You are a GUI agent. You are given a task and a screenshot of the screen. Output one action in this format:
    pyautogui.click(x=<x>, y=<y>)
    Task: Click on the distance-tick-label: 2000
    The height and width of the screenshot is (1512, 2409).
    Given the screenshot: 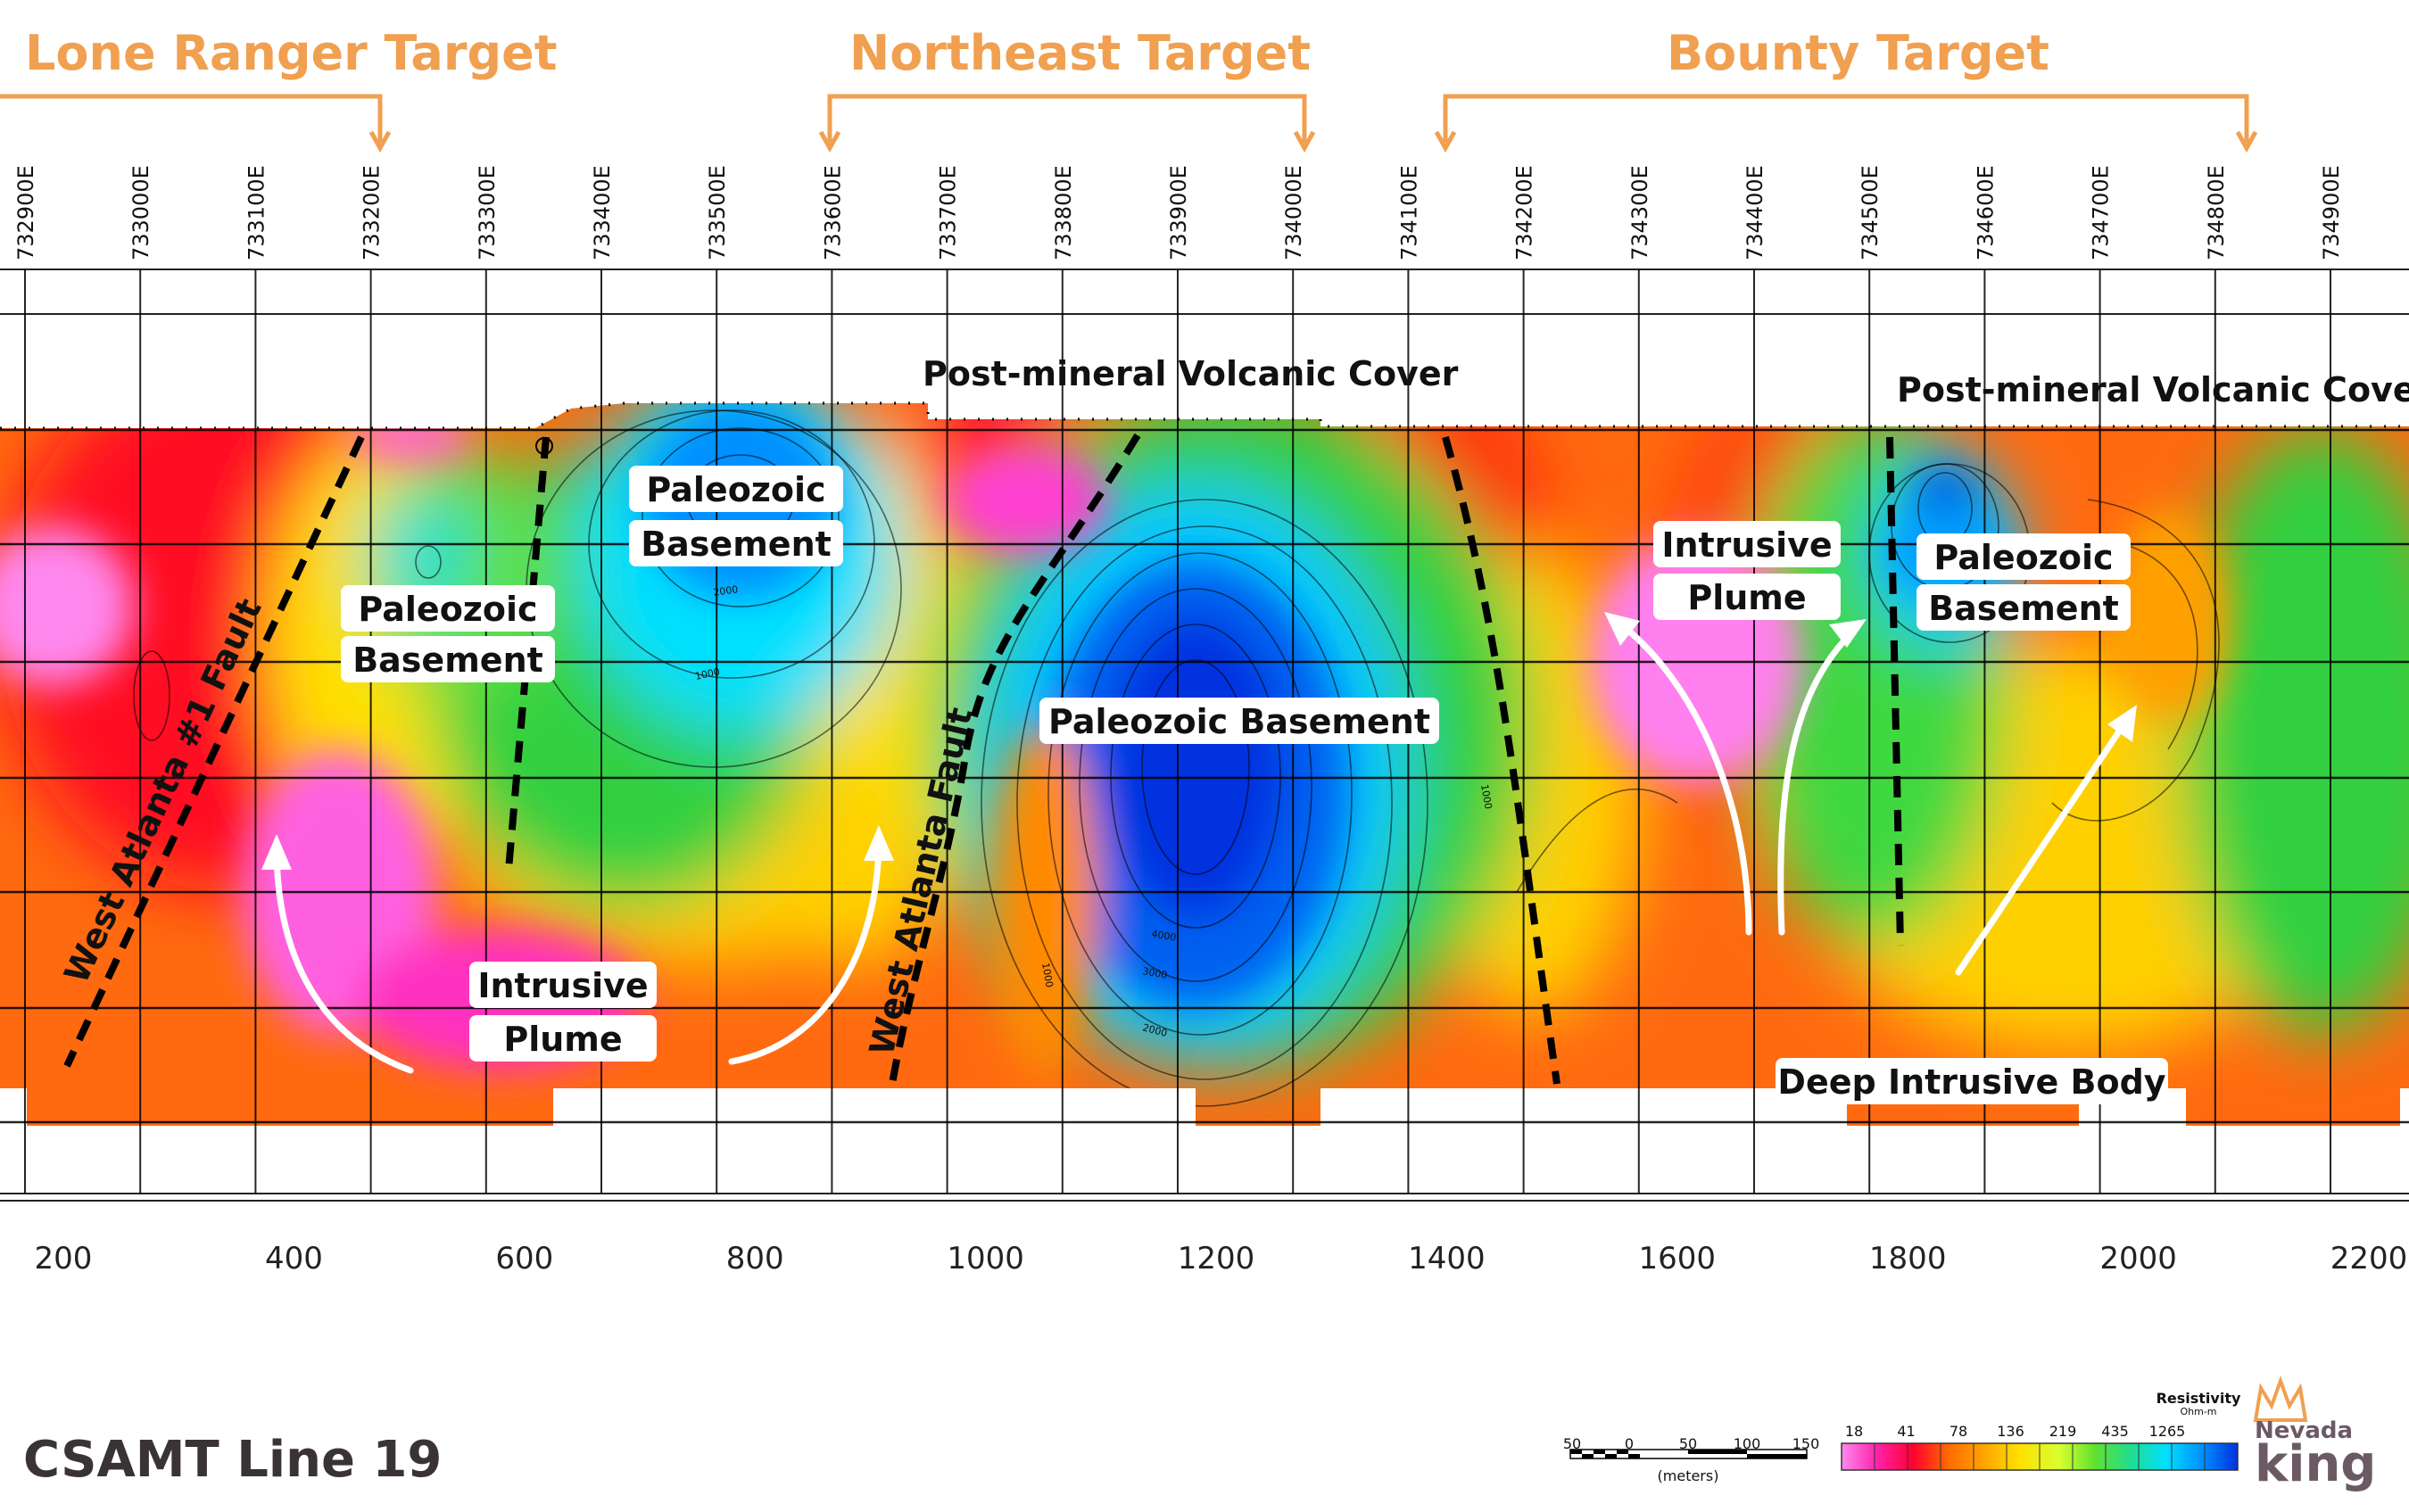 What is the action you would take?
    pyautogui.click(x=2138, y=1259)
    